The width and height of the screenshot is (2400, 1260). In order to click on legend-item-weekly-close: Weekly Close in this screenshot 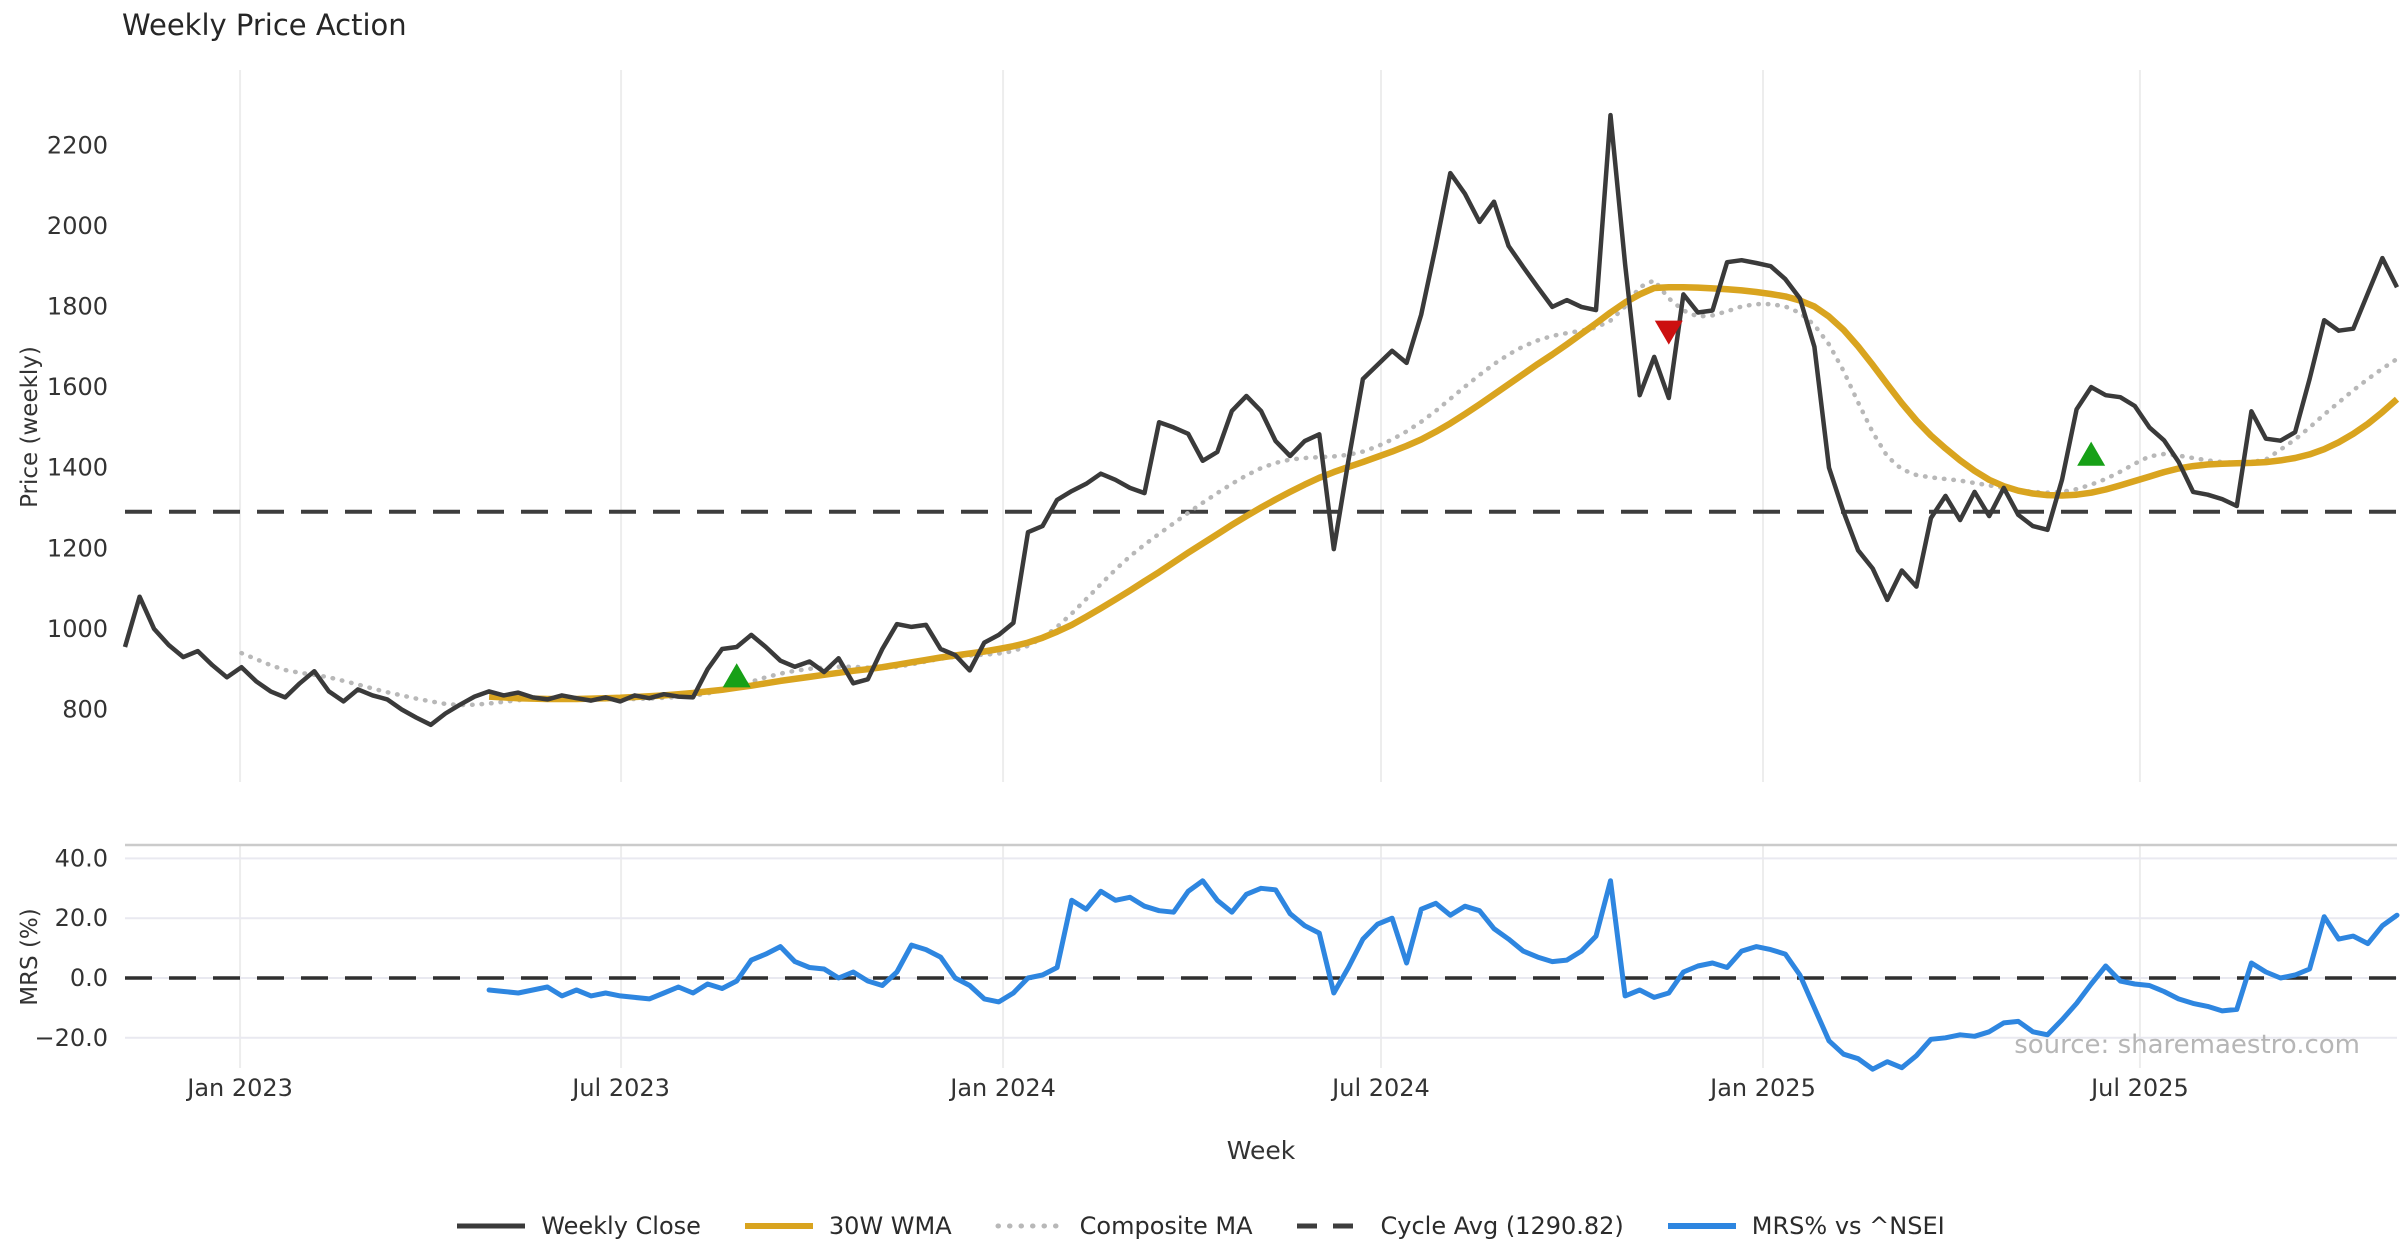, I will do `click(578, 1226)`.